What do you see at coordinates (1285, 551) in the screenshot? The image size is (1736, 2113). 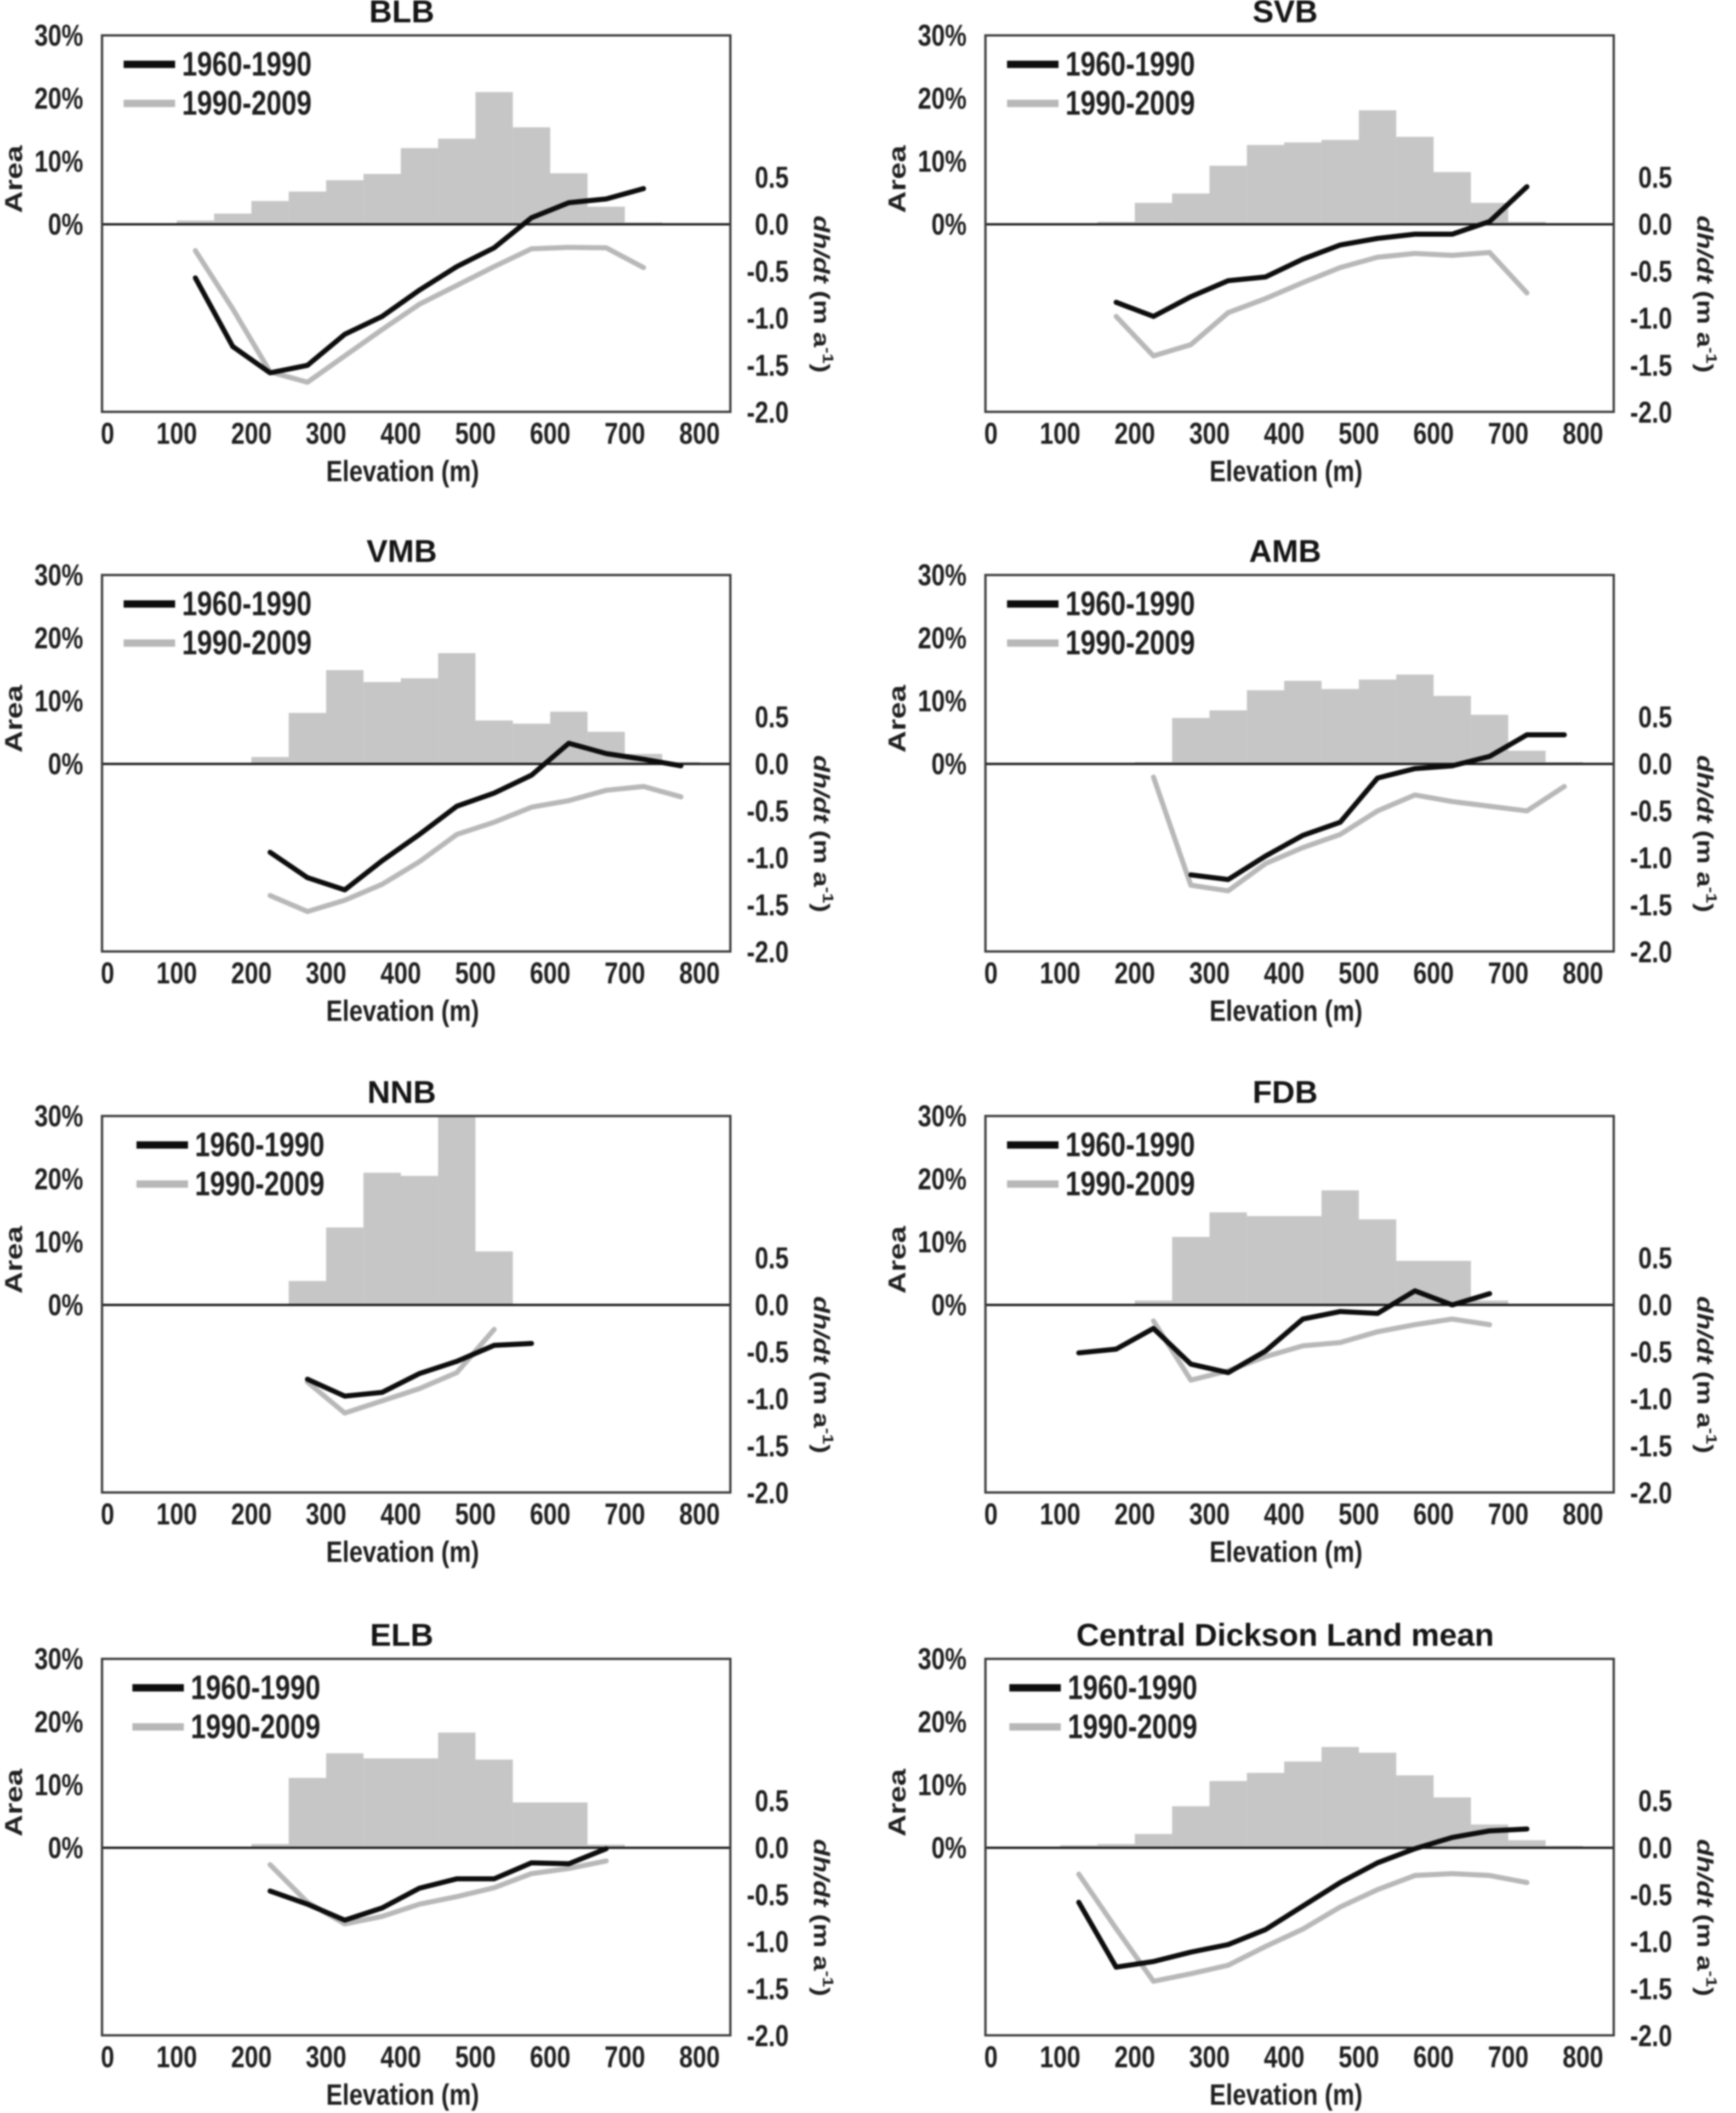 I see `svg-text: AMB` at bounding box center [1285, 551].